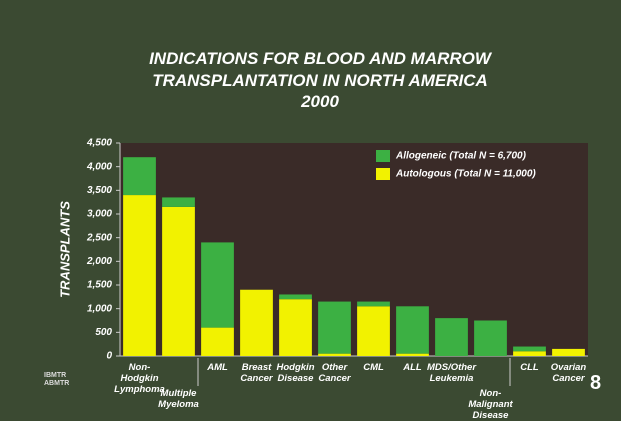 Image resolution: width=621 pixels, height=421 pixels. Describe the element at coordinates (99, 261) in the screenshot. I see `y-tick-label: 2,000` at that location.